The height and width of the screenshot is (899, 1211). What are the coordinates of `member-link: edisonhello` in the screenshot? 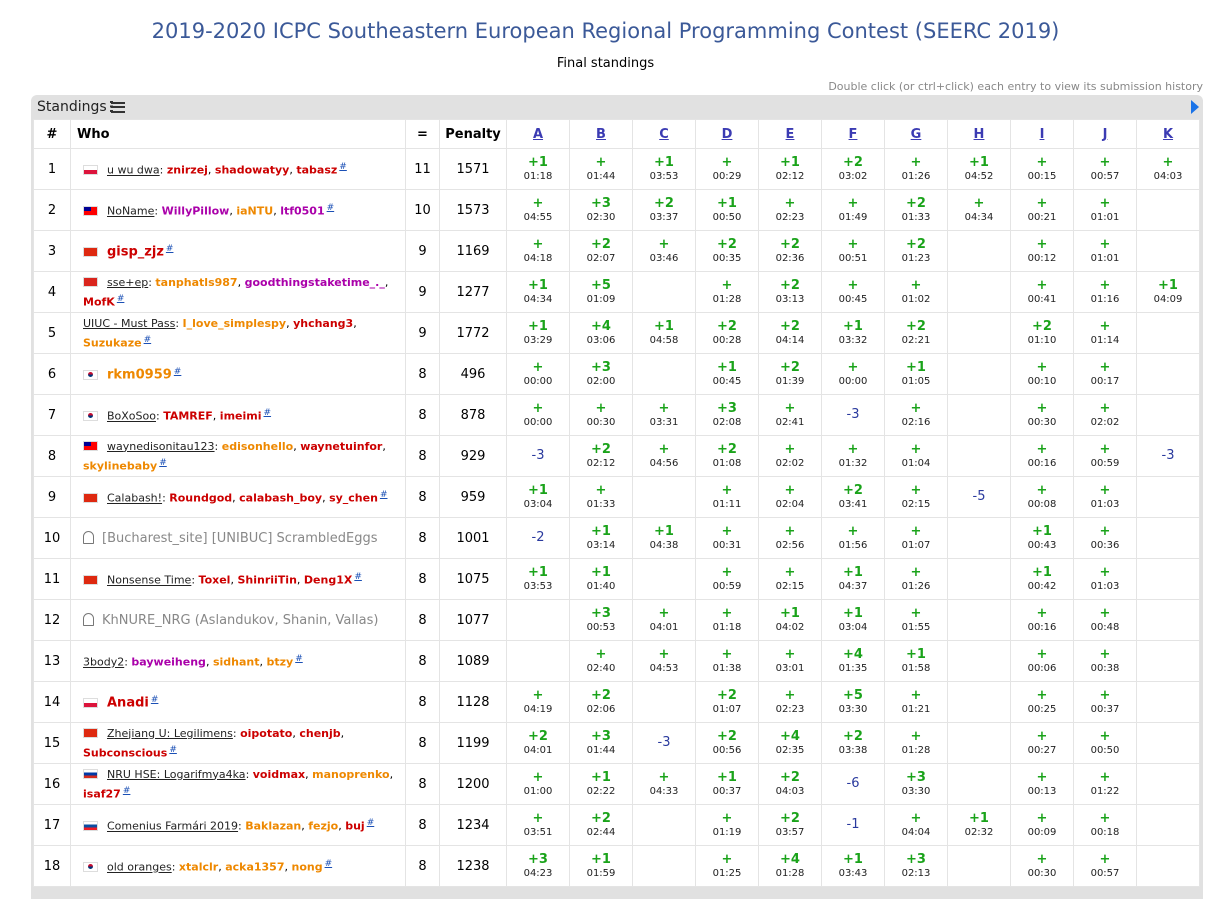 It's located at (257, 446).